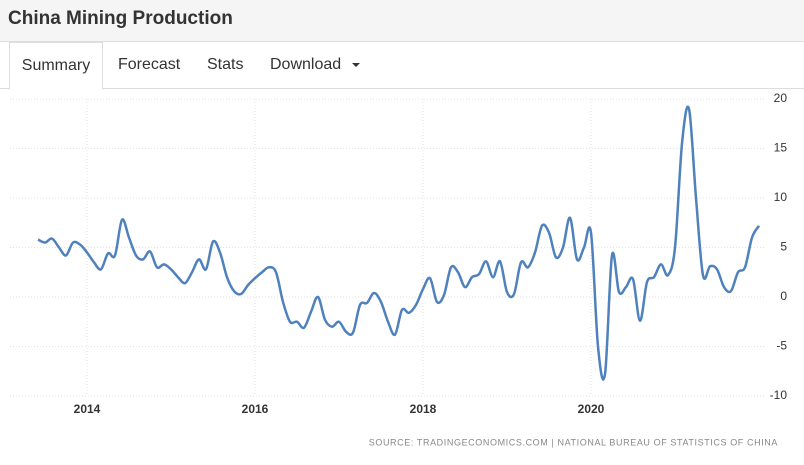 This screenshot has width=804, height=465. I want to click on tab: Summary, so click(56, 66).